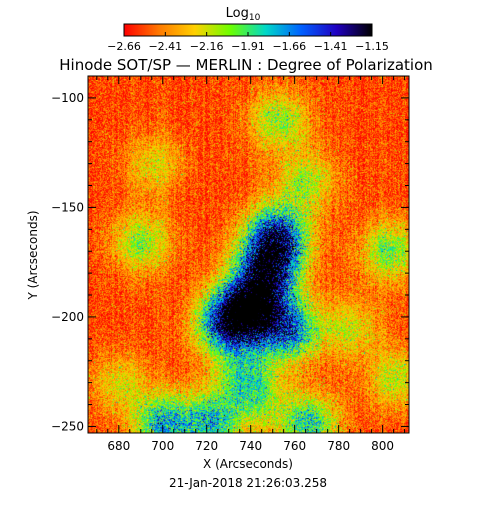 The image size is (495, 512). I want to click on x-tick-label: 720, so click(206, 446).